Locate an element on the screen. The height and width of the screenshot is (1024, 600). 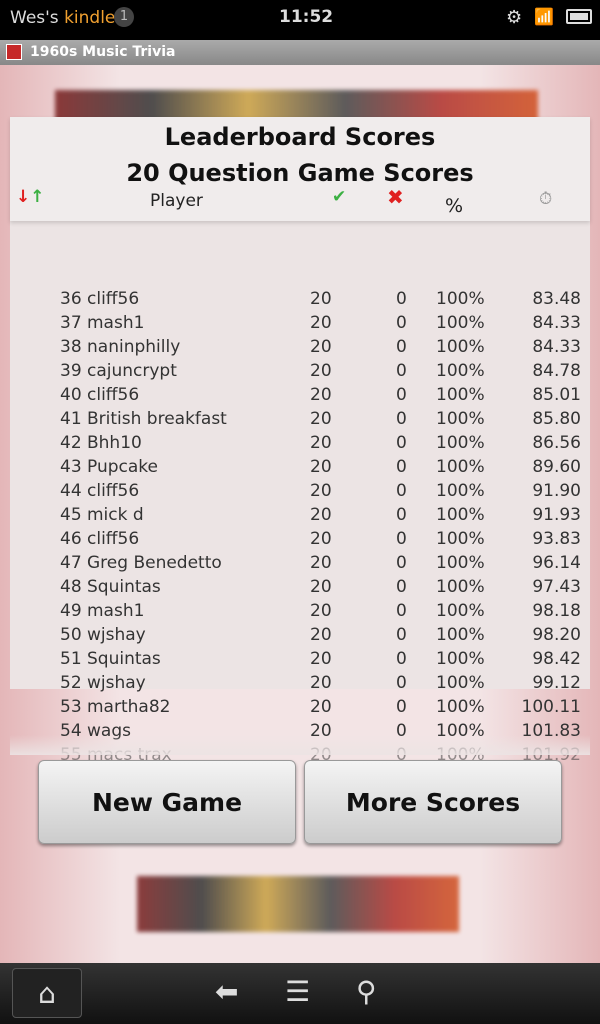
cell-time: 89.60 is located at coordinates (556, 467).